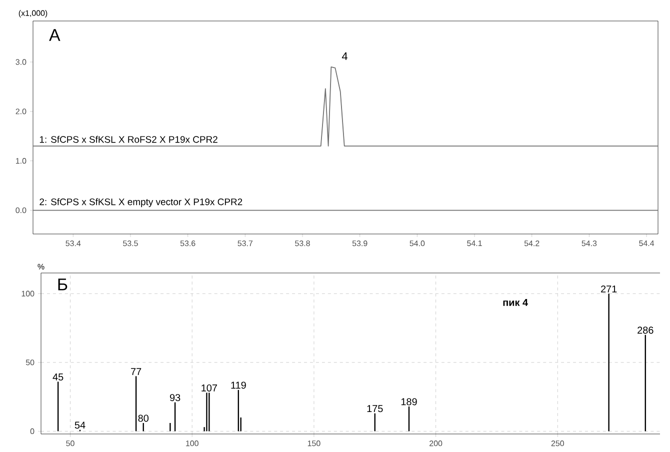  What do you see at coordinates (136, 371) in the screenshot?
I see `annotation: 77` at bounding box center [136, 371].